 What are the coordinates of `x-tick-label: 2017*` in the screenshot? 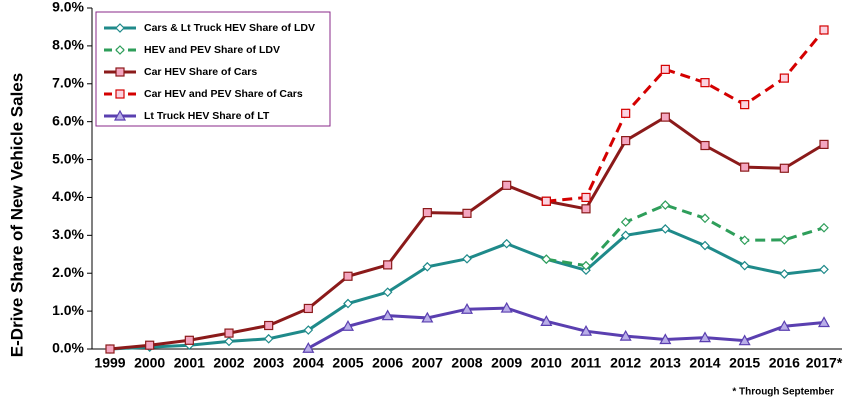 It's located at (824, 363).